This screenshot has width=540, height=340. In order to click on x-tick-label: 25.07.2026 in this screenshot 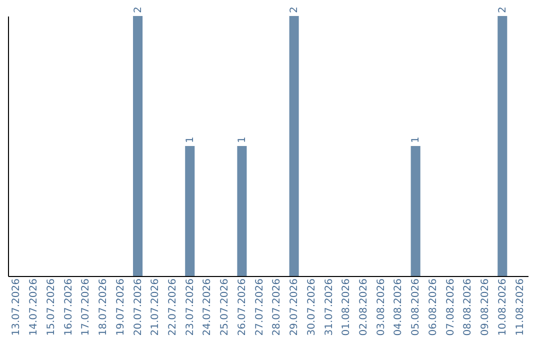, I will do `click(225, 307)`.